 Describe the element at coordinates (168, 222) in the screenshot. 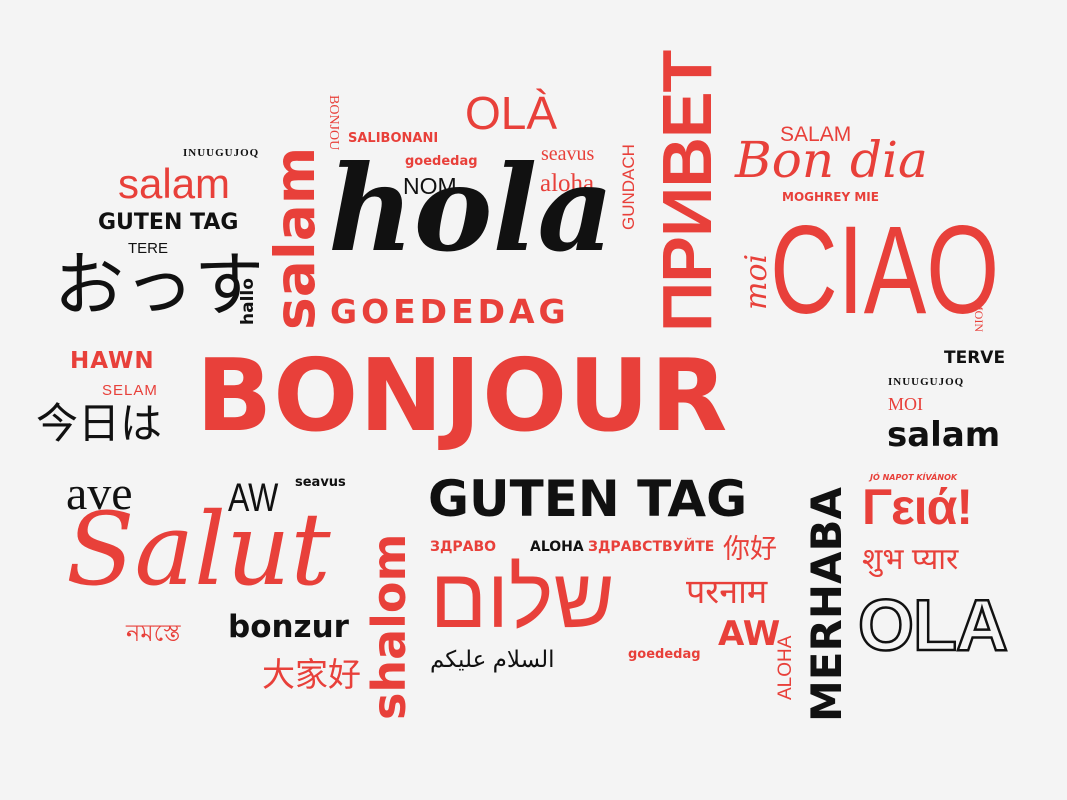

I see `word-guten-tag-left: GUTEN TAG` at that location.